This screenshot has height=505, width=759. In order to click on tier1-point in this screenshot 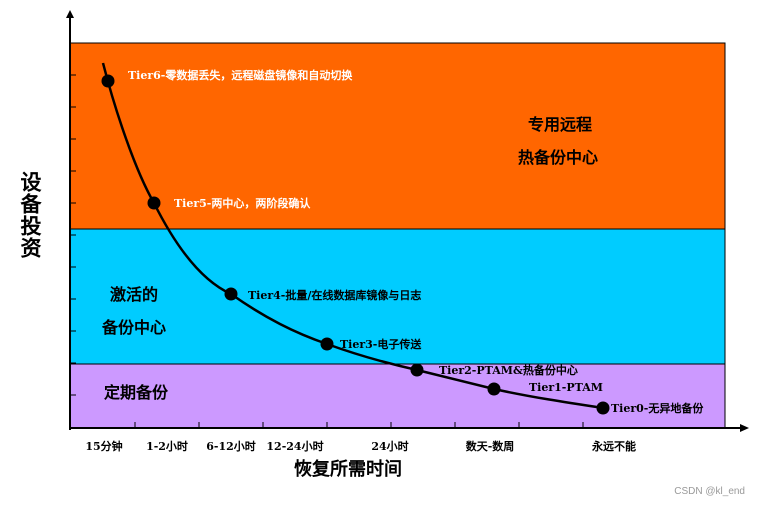, I will do `click(494, 389)`.